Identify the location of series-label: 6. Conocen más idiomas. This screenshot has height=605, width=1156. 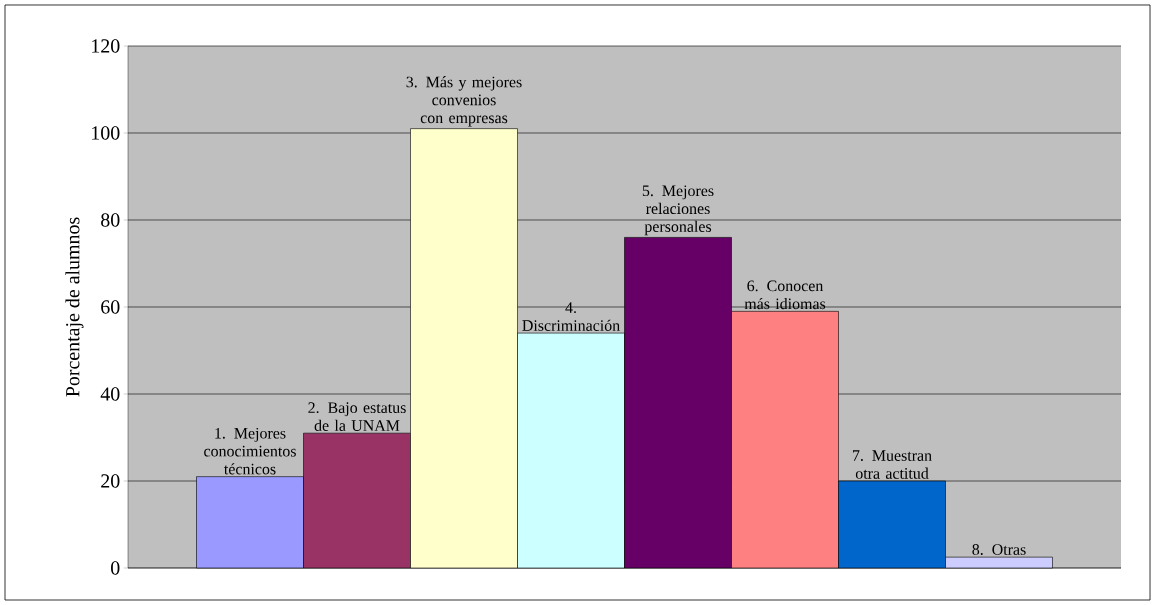
(785, 295).